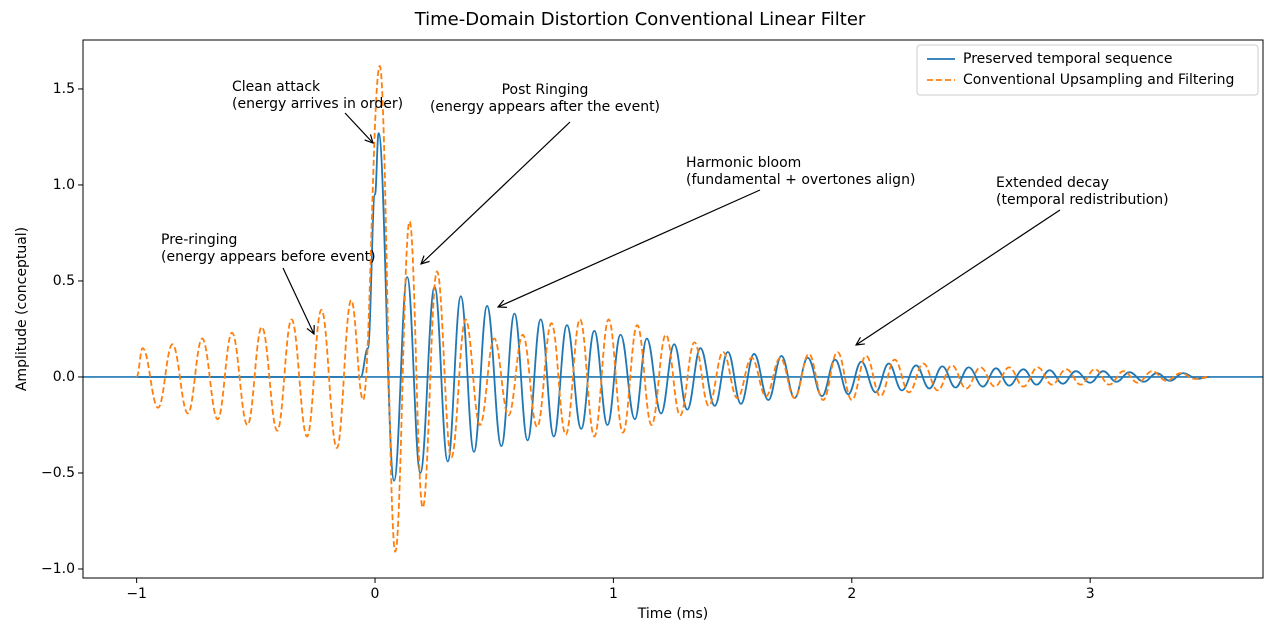  Describe the element at coordinates (613, 594) in the screenshot. I see `x-tick-label: 1` at that location.